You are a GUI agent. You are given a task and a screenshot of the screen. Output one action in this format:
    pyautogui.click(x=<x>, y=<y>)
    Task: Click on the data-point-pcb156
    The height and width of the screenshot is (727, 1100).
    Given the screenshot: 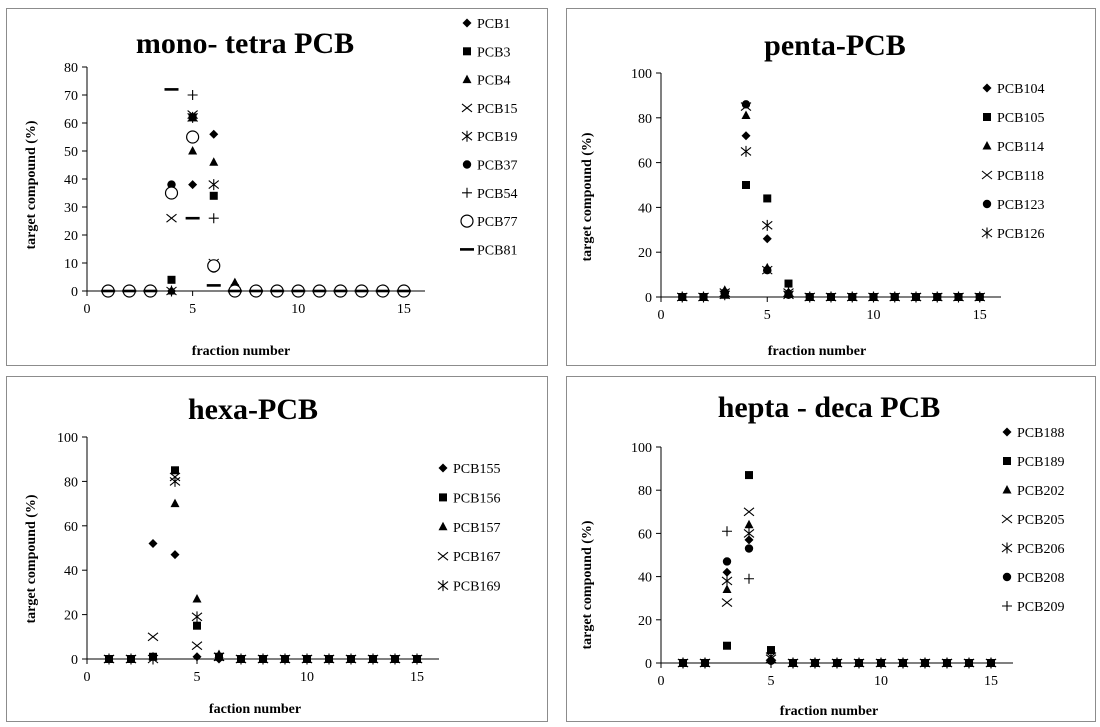 What is the action you would take?
    pyautogui.click(x=197, y=626)
    